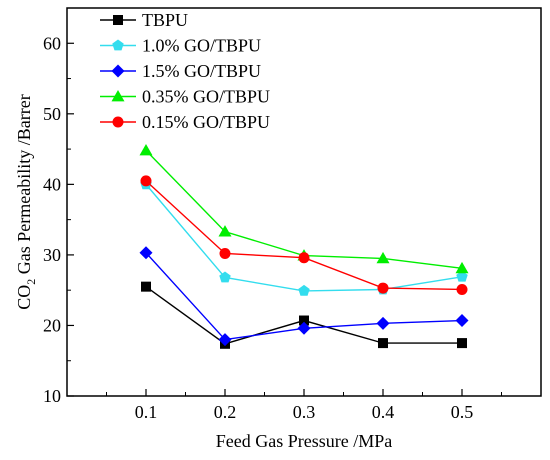  What do you see at coordinates (206, 97) in the screenshot?
I see `legend-label: 0.35% GO/TBPU` at bounding box center [206, 97].